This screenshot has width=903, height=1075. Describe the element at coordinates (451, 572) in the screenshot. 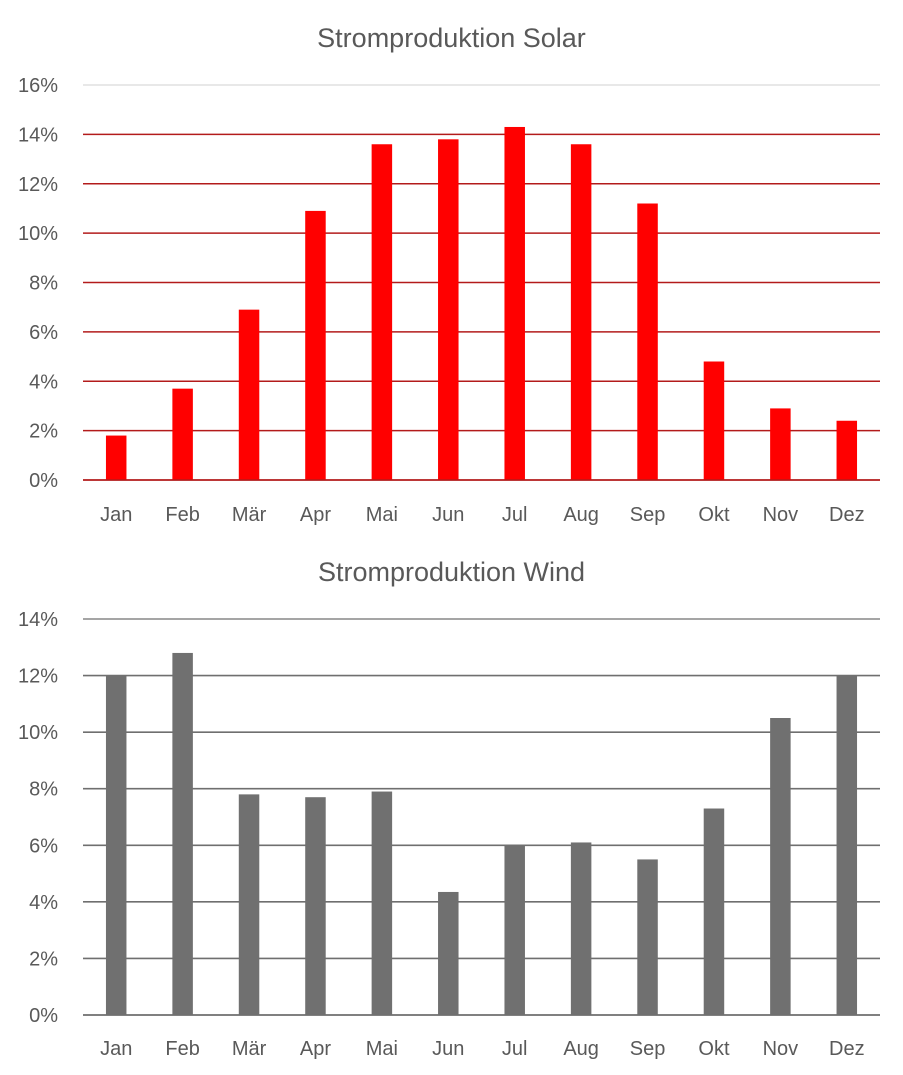

I see `chart-title: Stromproduktion Wind` at that location.